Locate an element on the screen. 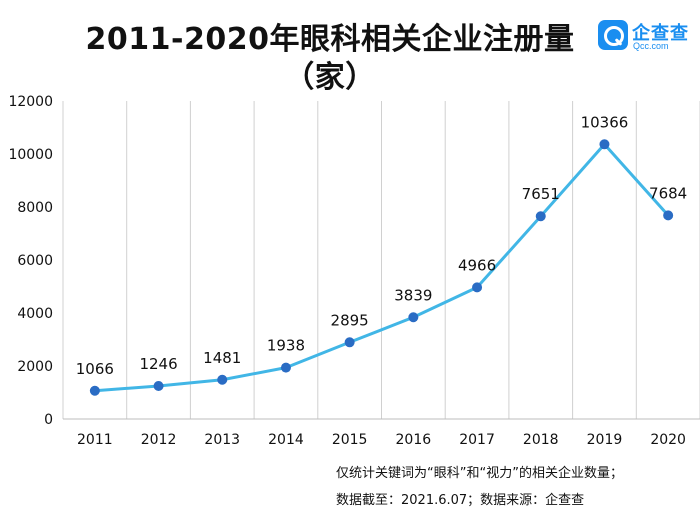  magnifier-icon is located at coordinates (613, 35).